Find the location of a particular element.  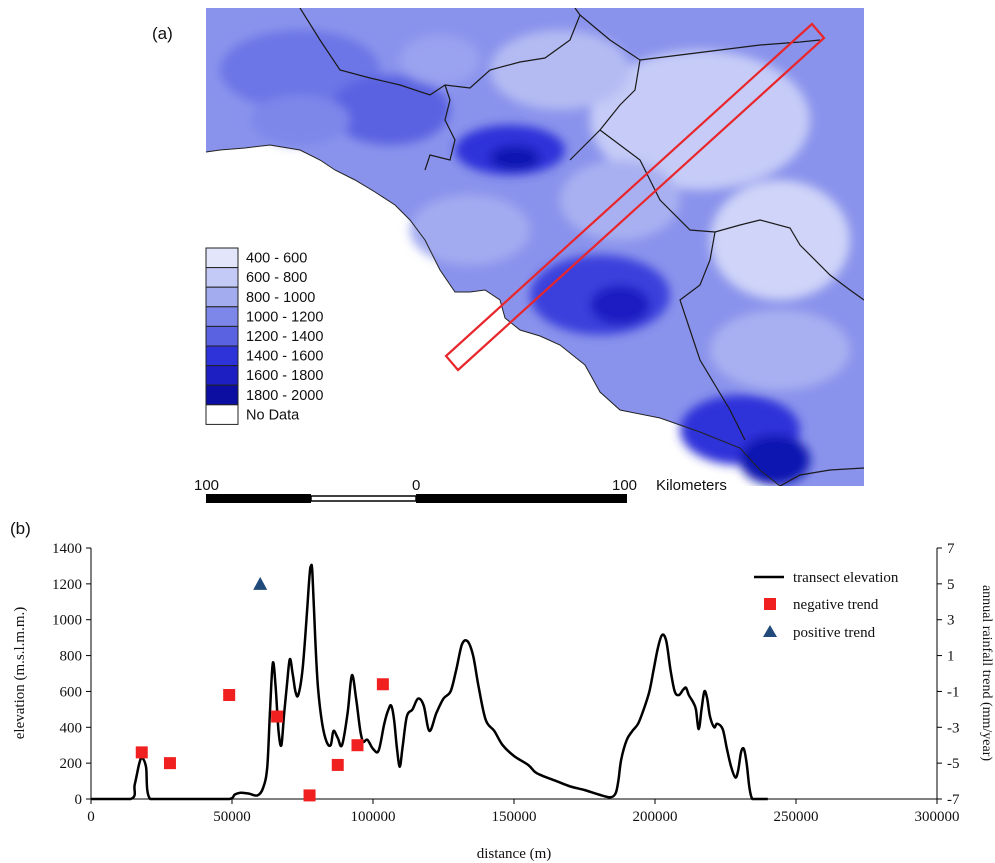

series-positive-trend is located at coordinates (260, 583).